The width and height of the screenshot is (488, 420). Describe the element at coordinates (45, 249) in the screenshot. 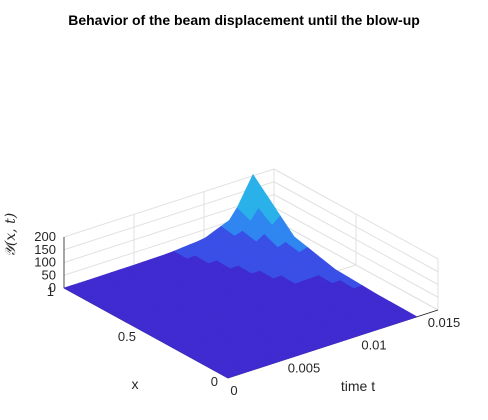

I see `z-tick-label: 150` at that location.